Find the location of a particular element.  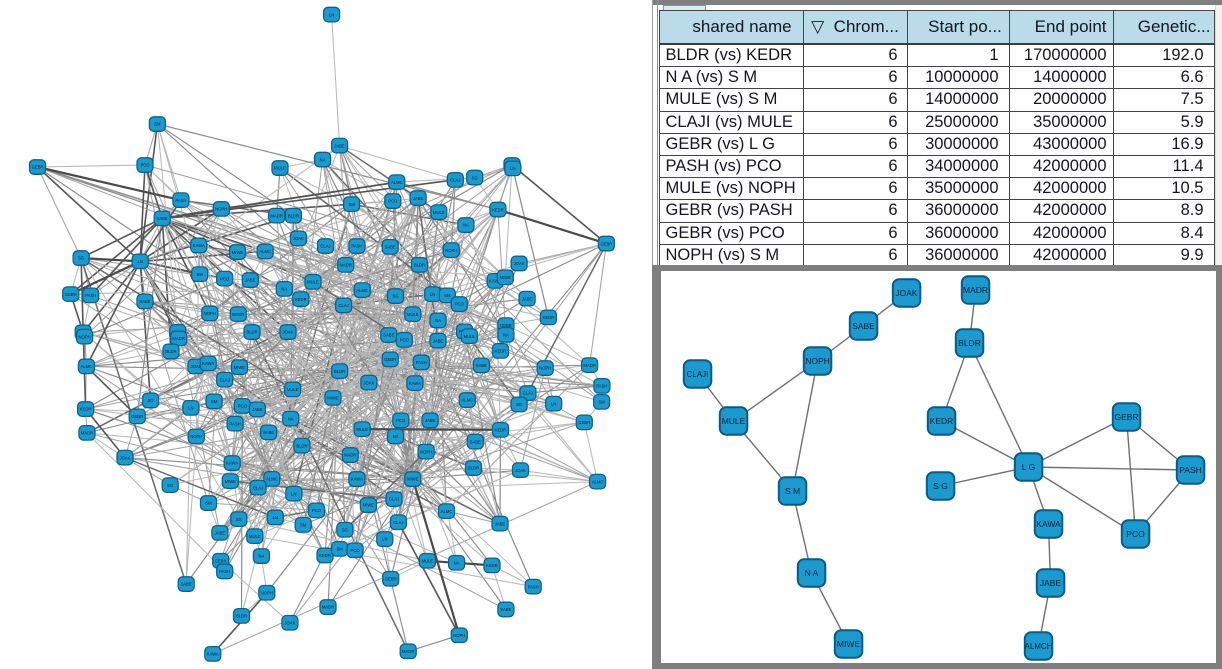

svg-text: ALMC is located at coordinates (272, 479).